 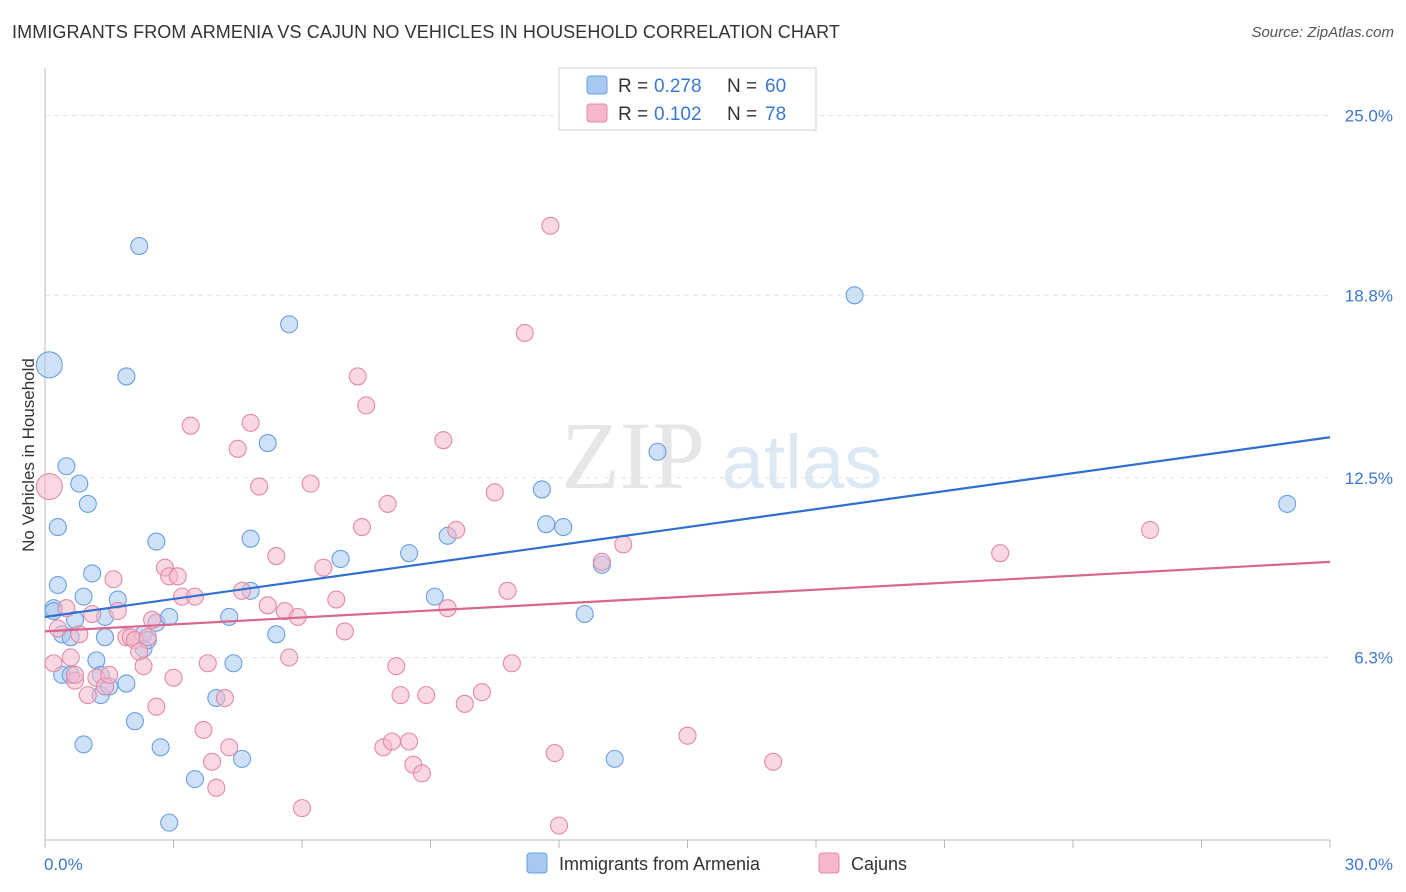 I want to click on legend-bottom-label-armenia: Immigrants from Armenia, so click(x=660, y=864).